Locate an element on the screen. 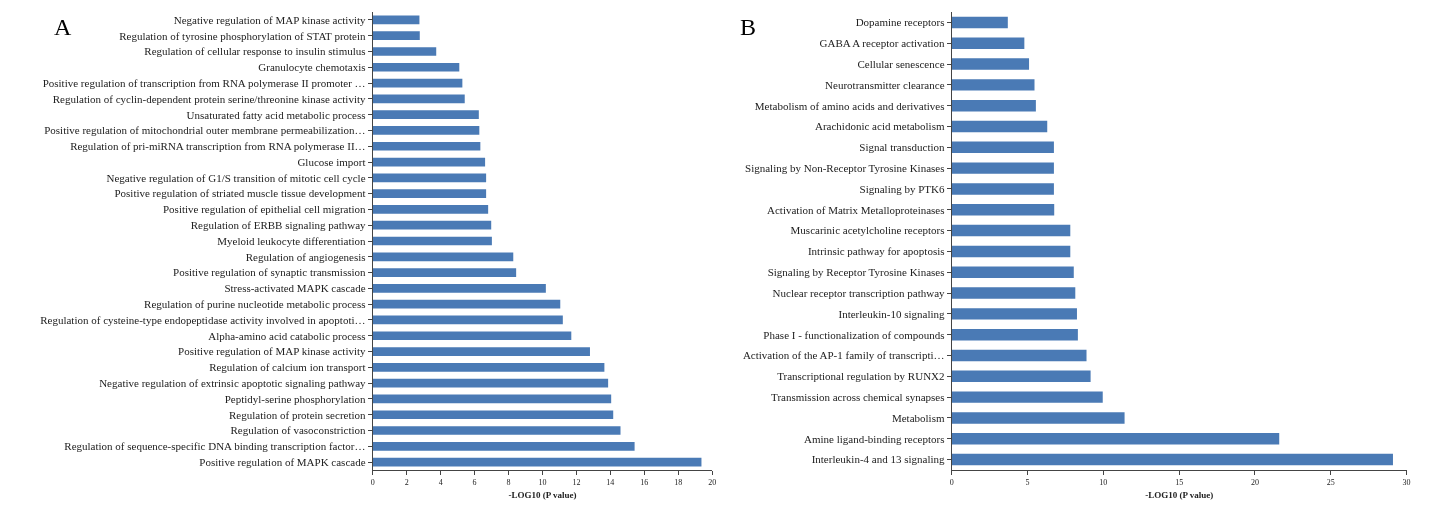 The image size is (1432, 520). y-tick-label: Stress-activated MAPK cascade is located at coordinates (295, 288).